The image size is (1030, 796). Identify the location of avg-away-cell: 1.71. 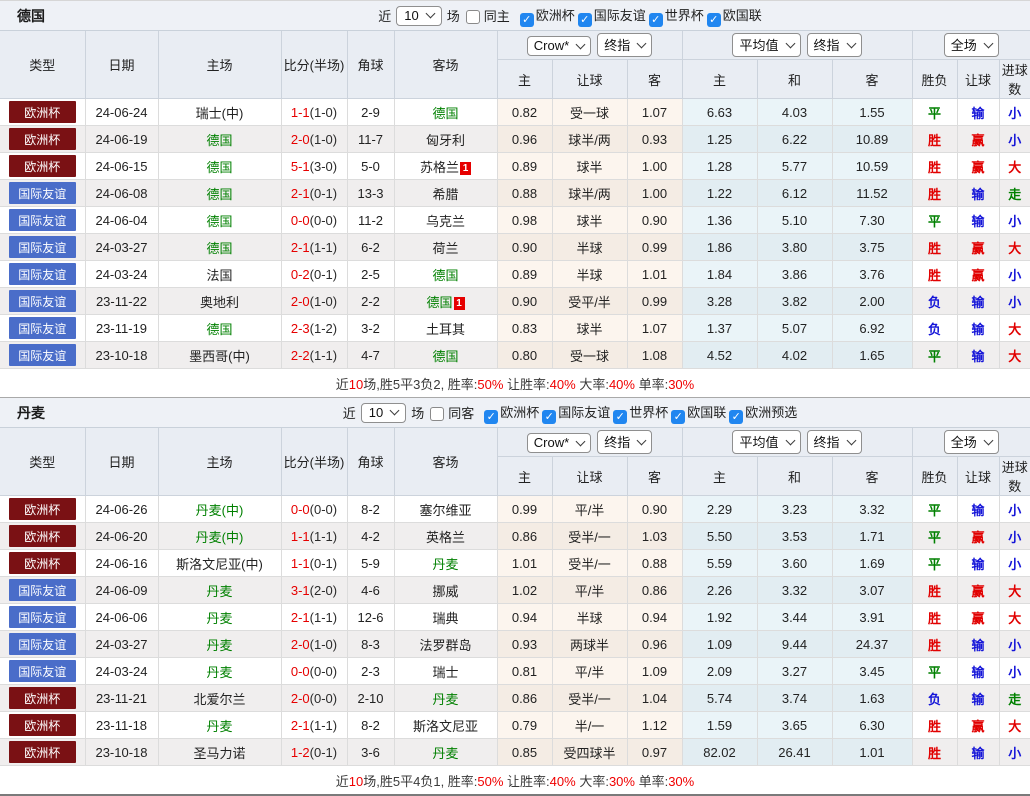
(872, 536).